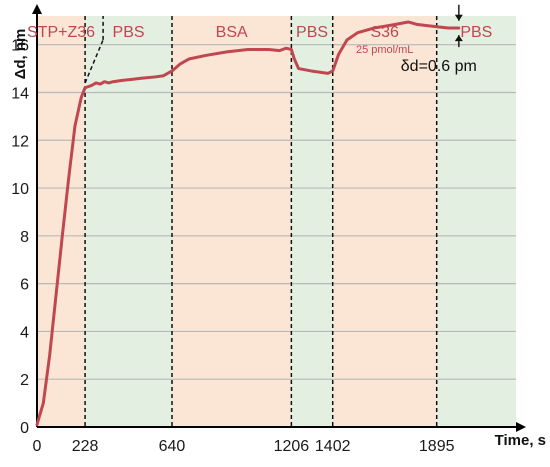  Describe the element at coordinates (24, 237) in the screenshot. I see `y-tick-label: 8` at that location.